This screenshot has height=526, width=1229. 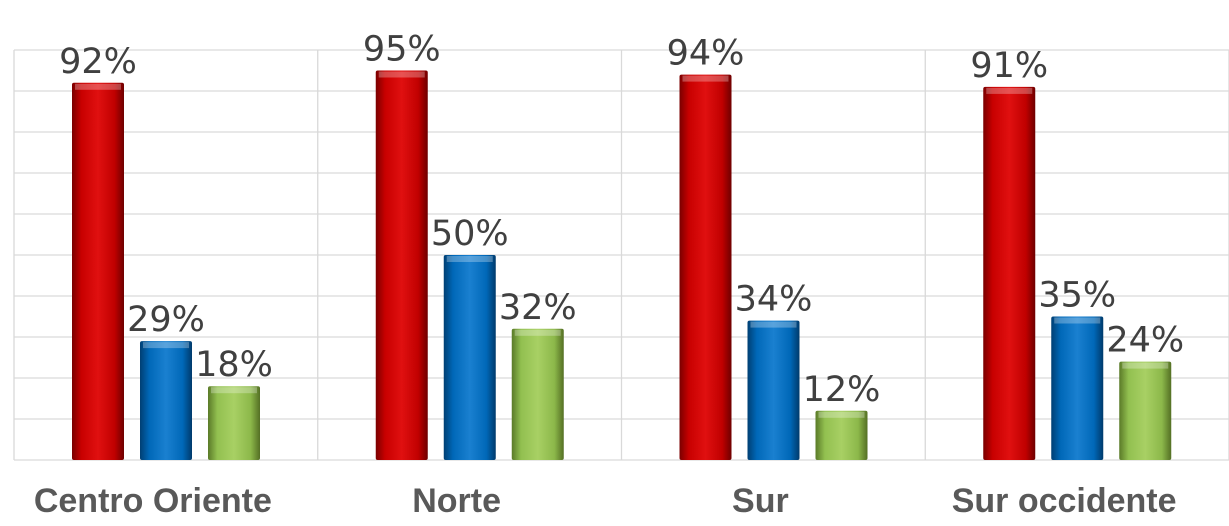 What do you see at coordinates (605, 501) in the screenshot?
I see `category-labels: Centro Oriente Norte Sur Sur occidente` at bounding box center [605, 501].